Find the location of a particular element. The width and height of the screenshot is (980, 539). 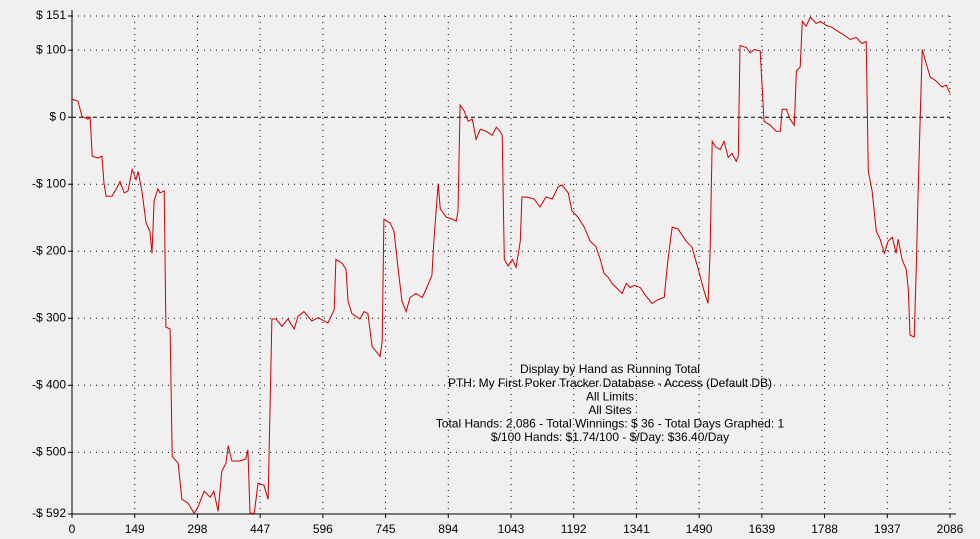

x-tick-label: 1341 is located at coordinates (636, 529).